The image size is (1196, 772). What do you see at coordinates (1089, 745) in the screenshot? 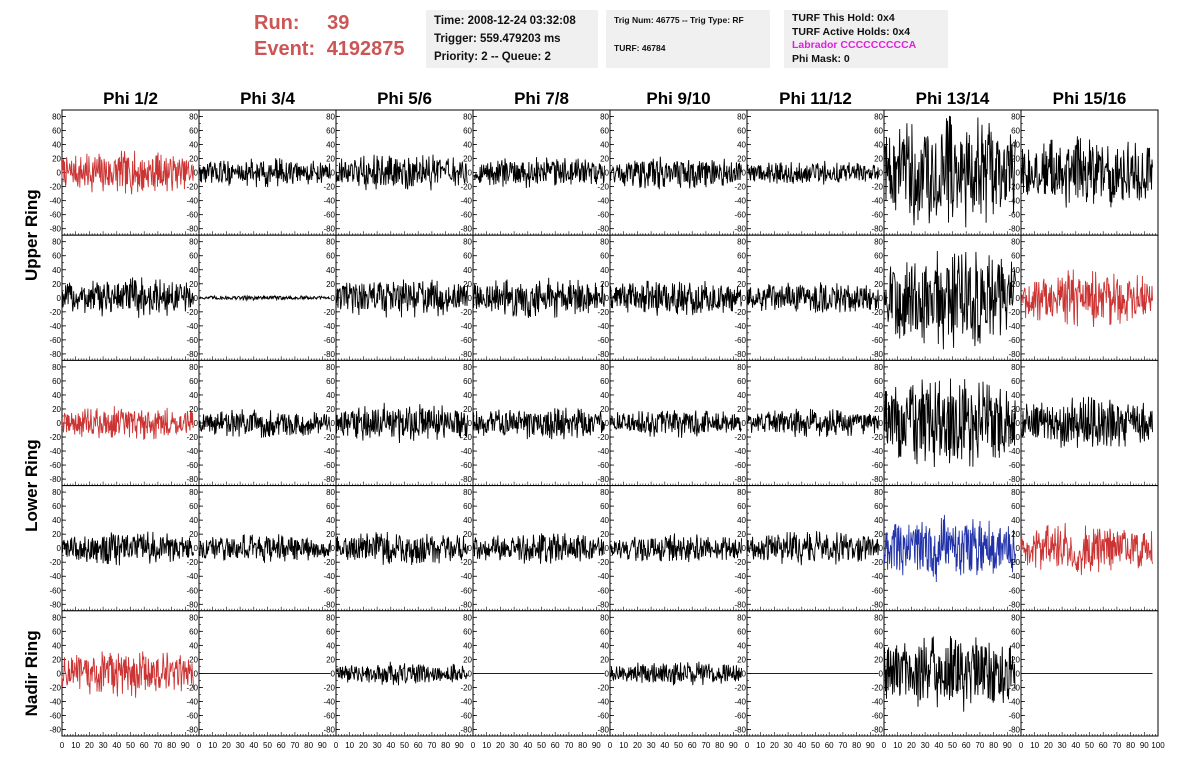
I see `x-tick-label: 50` at bounding box center [1089, 745].